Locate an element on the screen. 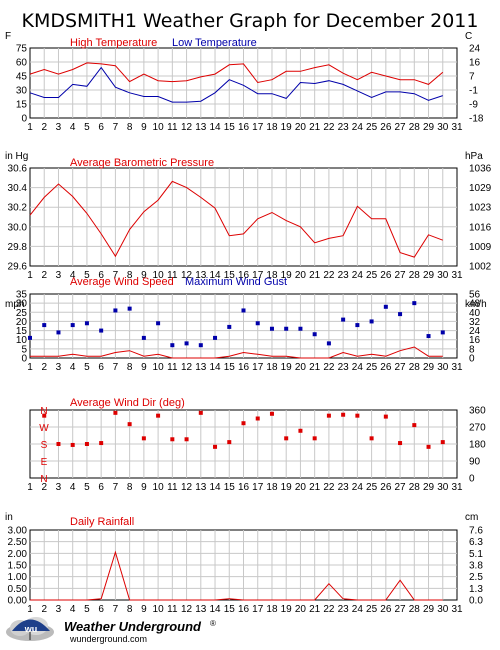 The height and width of the screenshot is (650, 500). left-tick-label: 0 is located at coordinates (24, 119).